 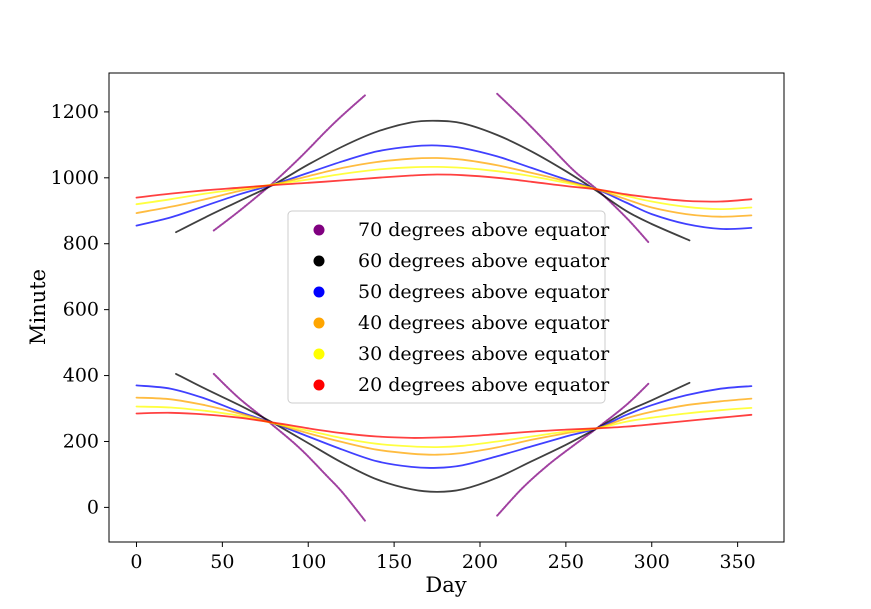 What do you see at coordinates (484, 230) in the screenshot?
I see `legend-label: 70 degrees above equator` at bounding box center [484, 230].